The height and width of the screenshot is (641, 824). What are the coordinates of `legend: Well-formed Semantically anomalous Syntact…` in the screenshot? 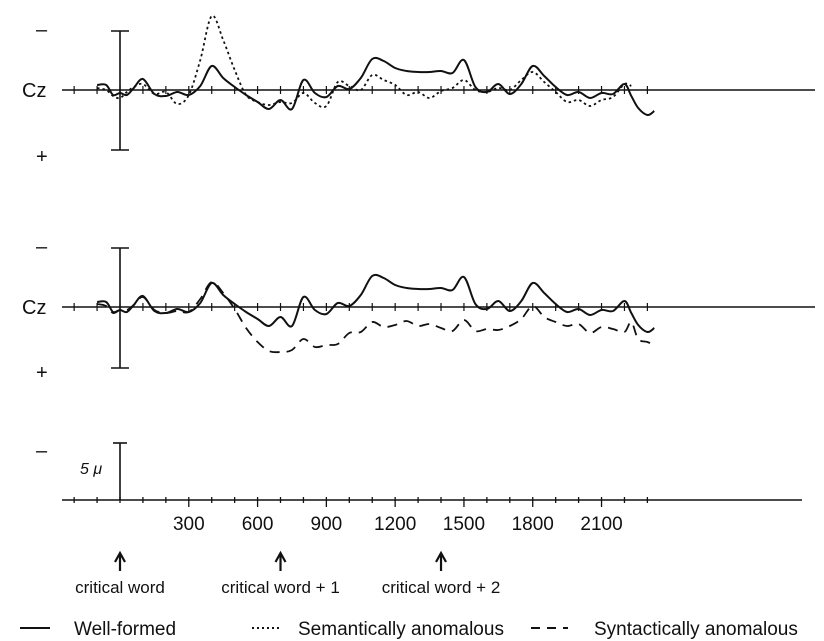 It's located at (409, 629).